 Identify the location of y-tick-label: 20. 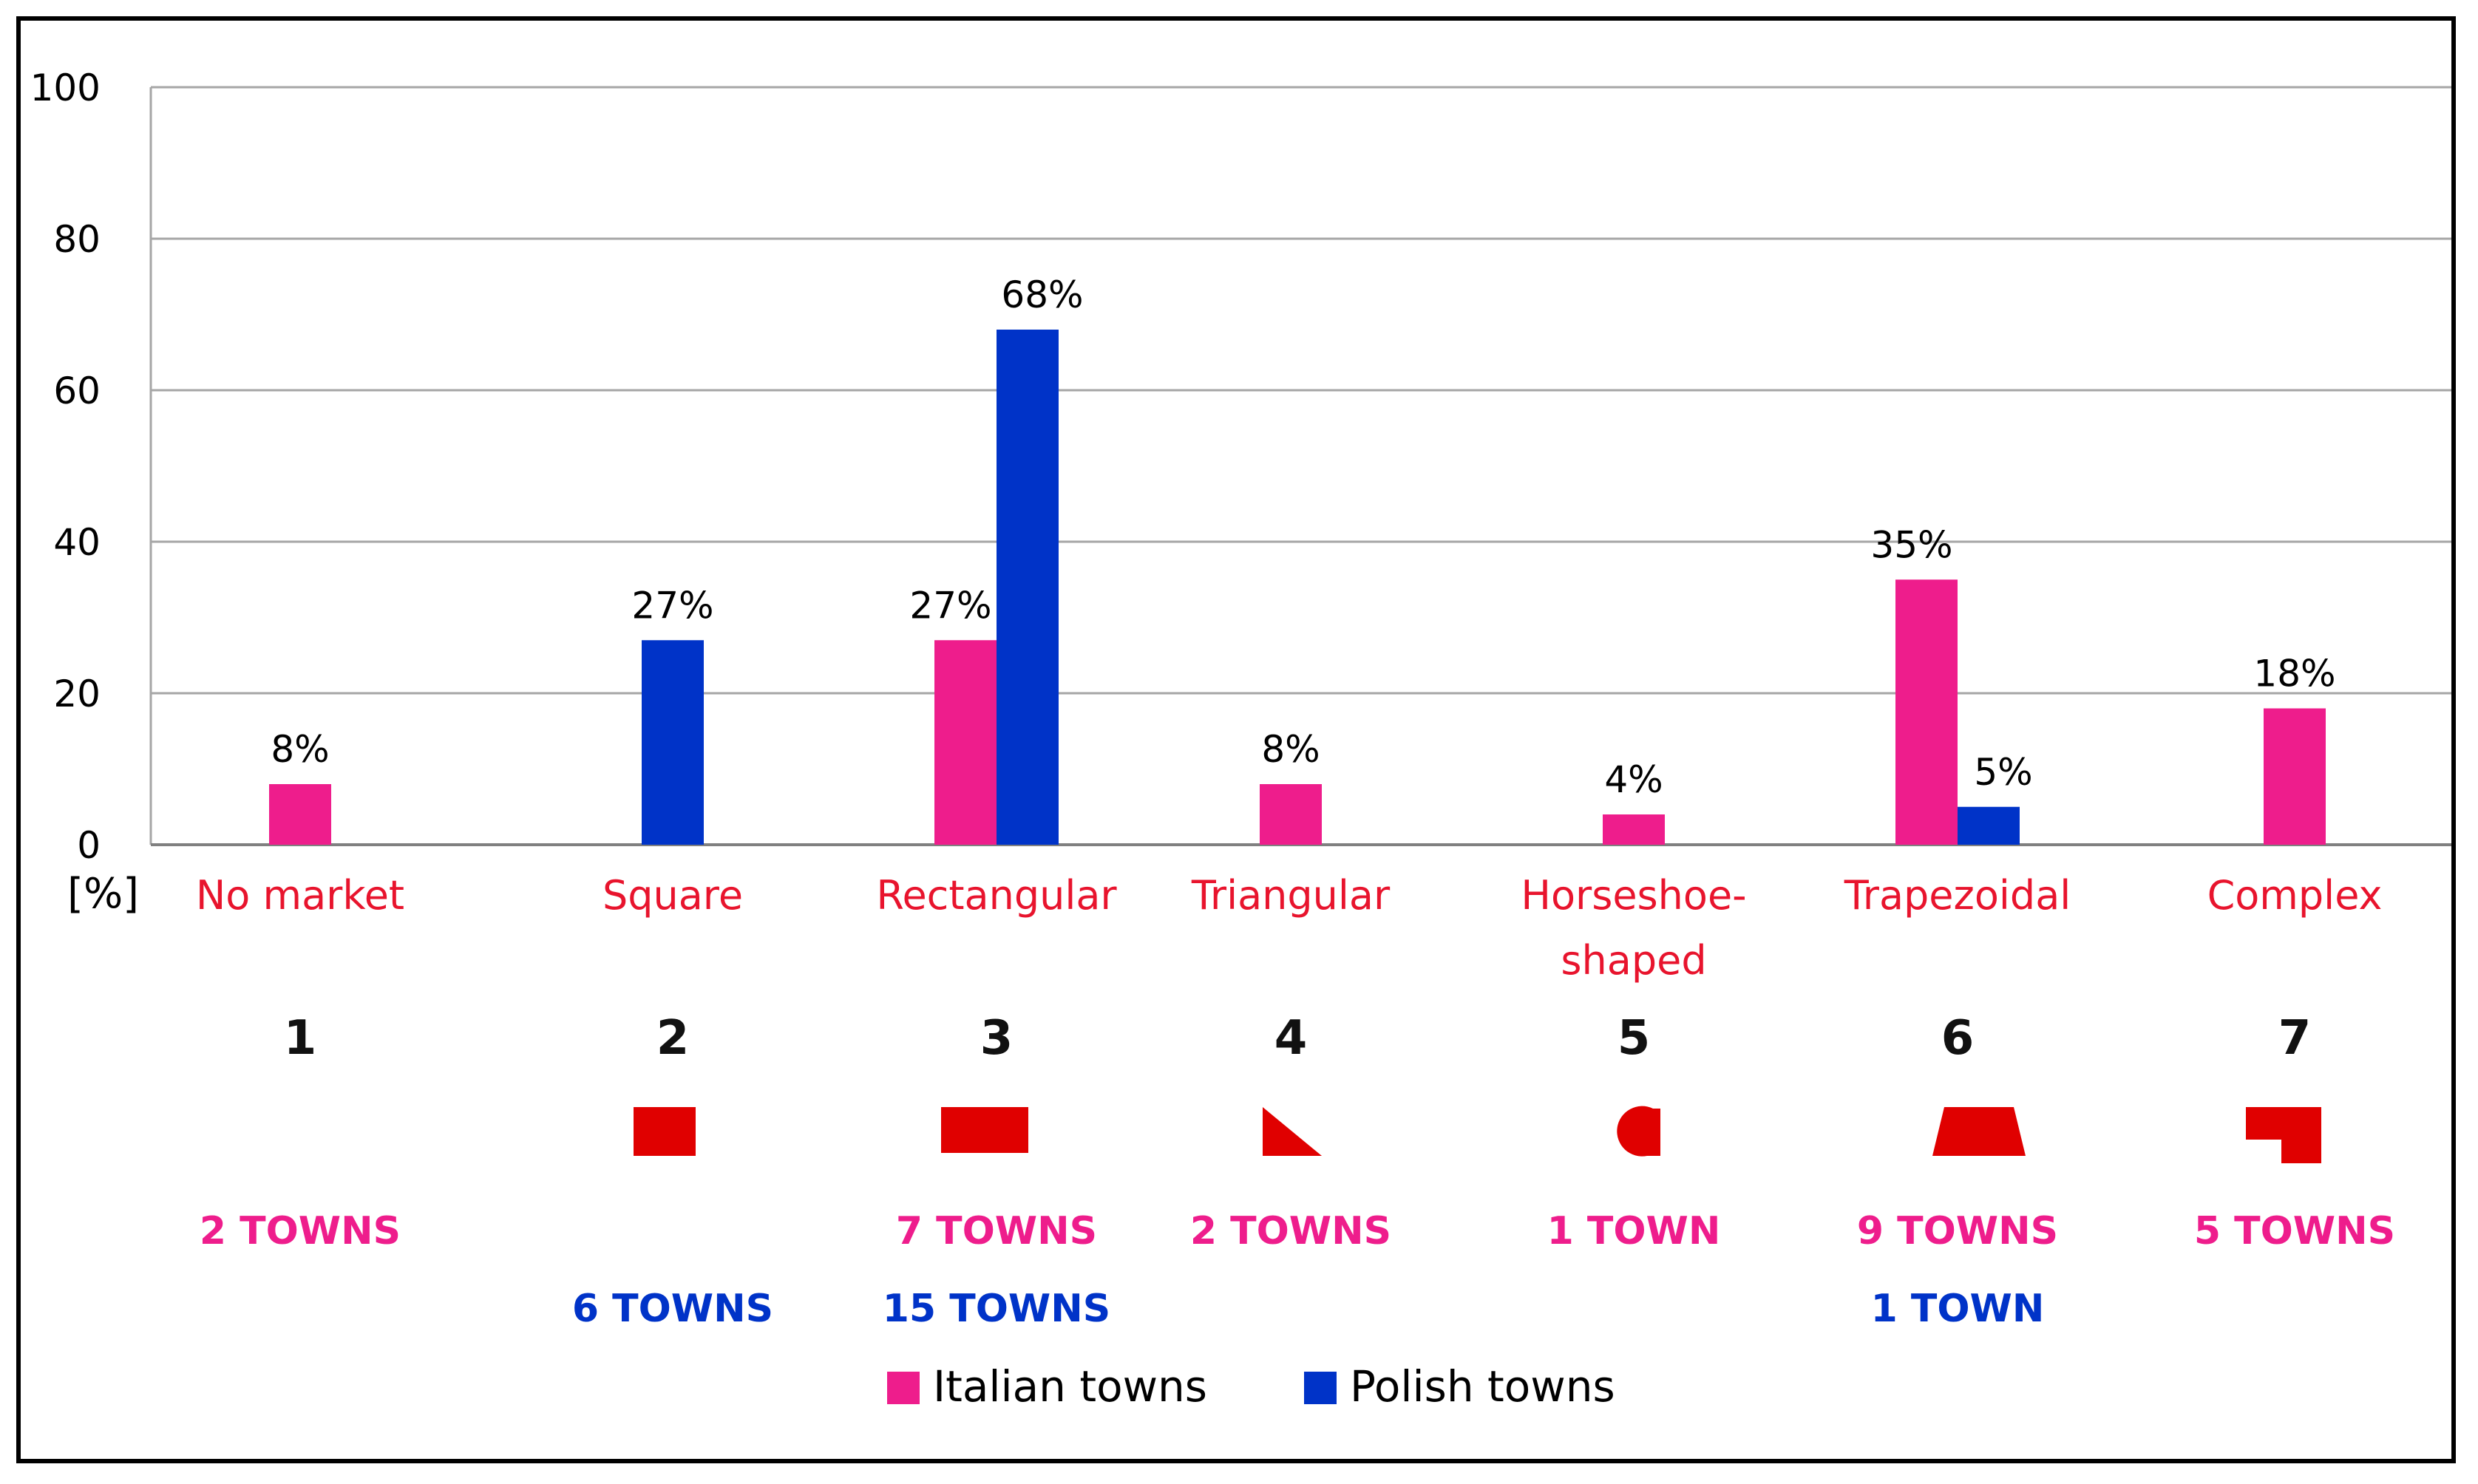
(77, 694).